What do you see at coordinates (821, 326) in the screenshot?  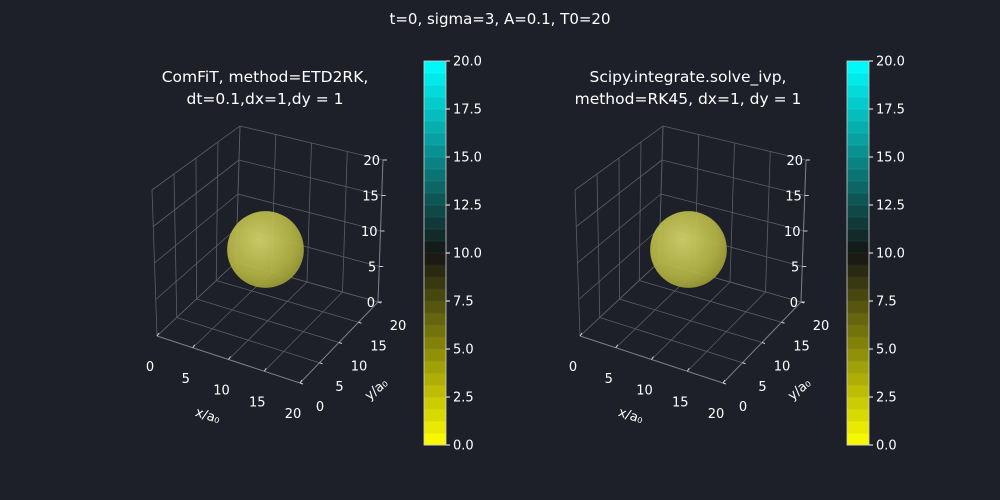 I see `y-tick-label: 20` at bounding box center [821, 326].